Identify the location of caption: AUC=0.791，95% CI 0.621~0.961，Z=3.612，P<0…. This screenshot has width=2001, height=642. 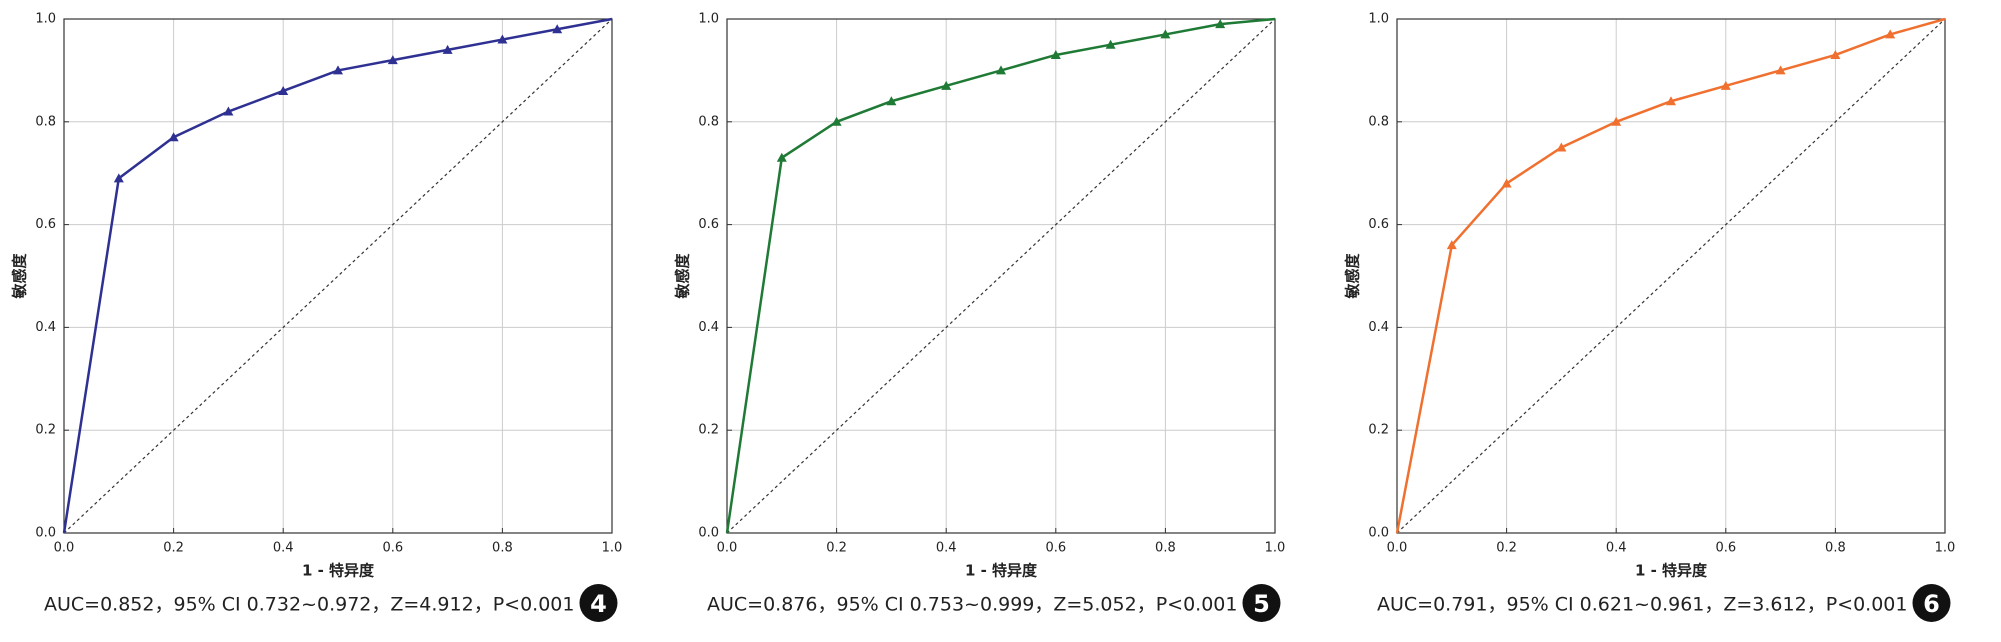
(1642, 605).